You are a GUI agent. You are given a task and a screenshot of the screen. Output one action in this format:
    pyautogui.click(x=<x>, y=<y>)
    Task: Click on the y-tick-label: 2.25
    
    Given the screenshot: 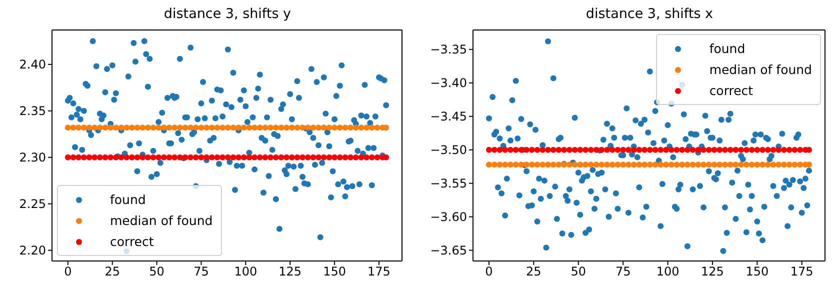 What is the action you would take?
    pyautogui.click(x=32, y=204)
    